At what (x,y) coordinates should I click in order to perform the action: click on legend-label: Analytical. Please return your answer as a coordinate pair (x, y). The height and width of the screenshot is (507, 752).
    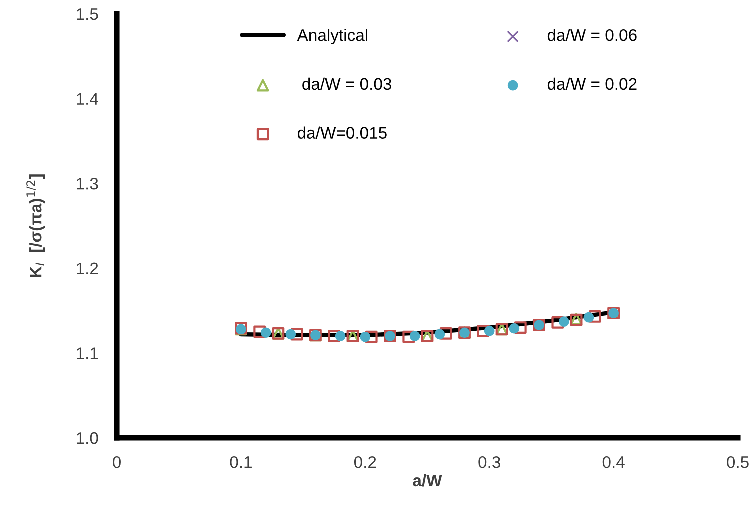
    Looking at the image, I should click on (332, 37).